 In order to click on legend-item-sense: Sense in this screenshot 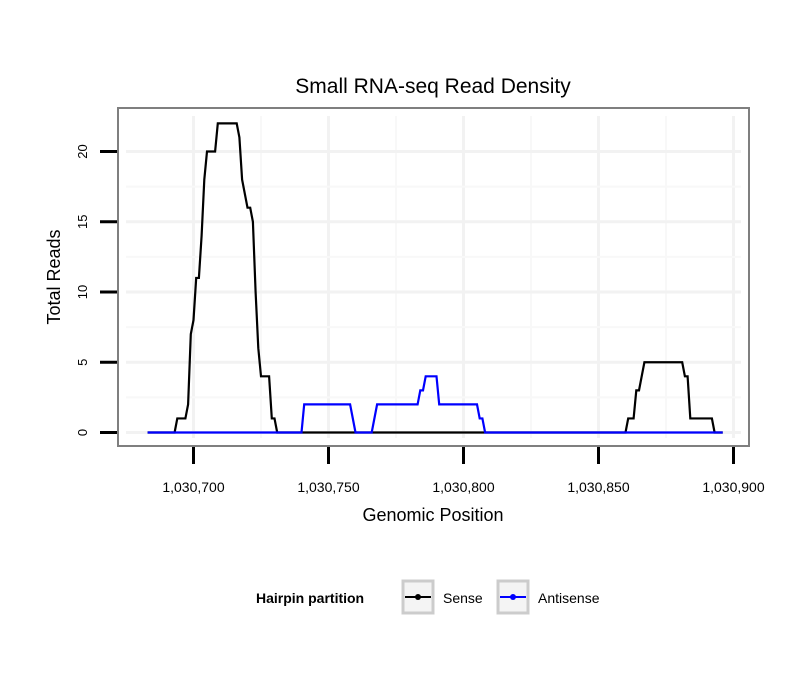, I will do `click(442, 597)`.